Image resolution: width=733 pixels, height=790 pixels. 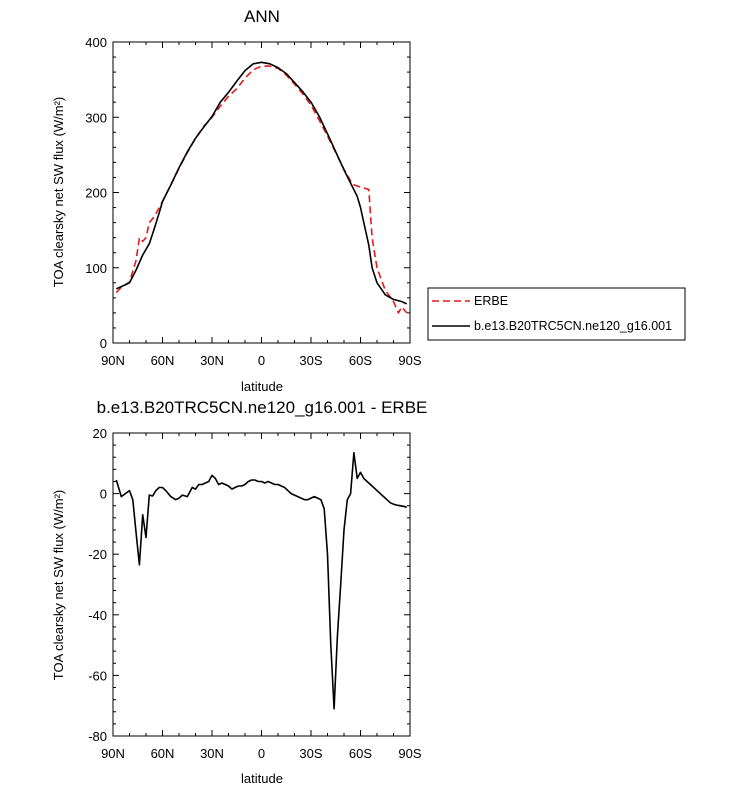 I want to click on bottom-y-tick-label: -20, so click(x=97, y=554).